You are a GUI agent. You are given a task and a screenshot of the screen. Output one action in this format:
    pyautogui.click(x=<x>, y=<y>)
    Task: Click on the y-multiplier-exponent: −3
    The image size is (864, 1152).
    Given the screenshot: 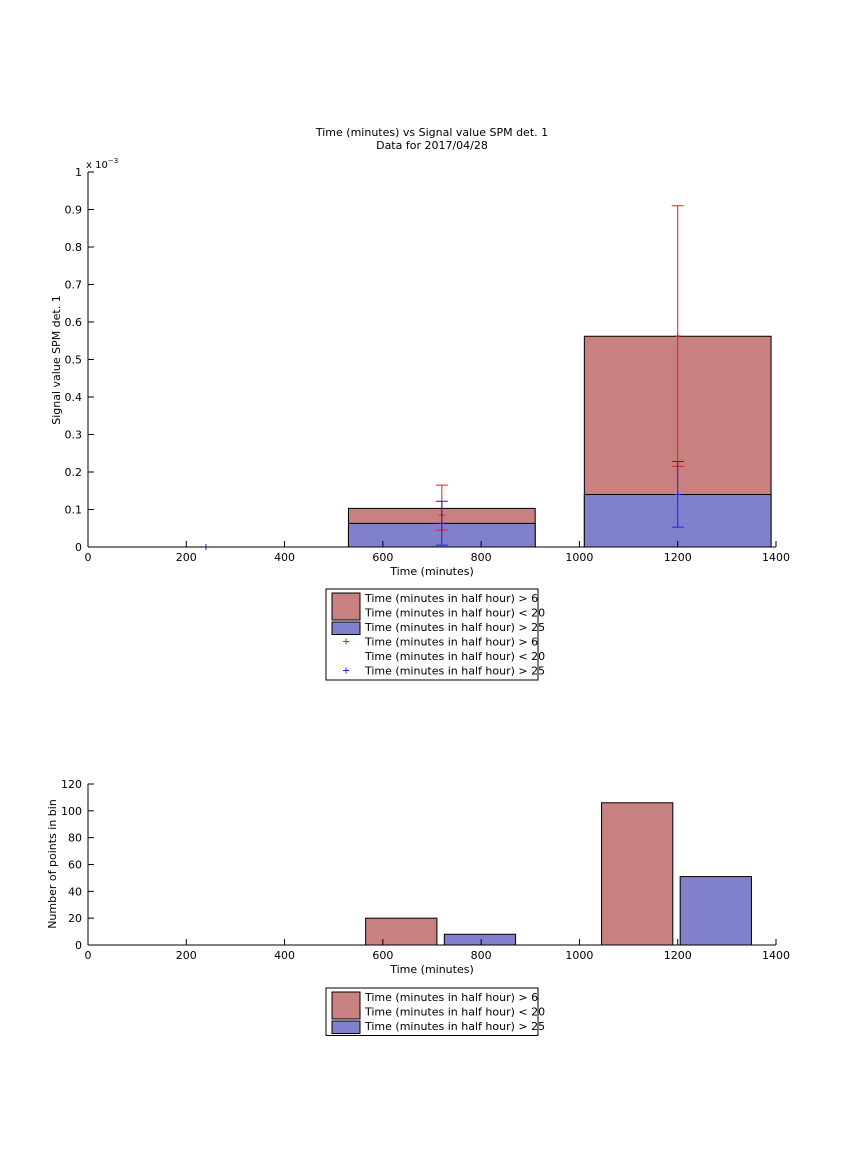 What is the action you would take?
    pyautogui.click(x=113, y=161)
    